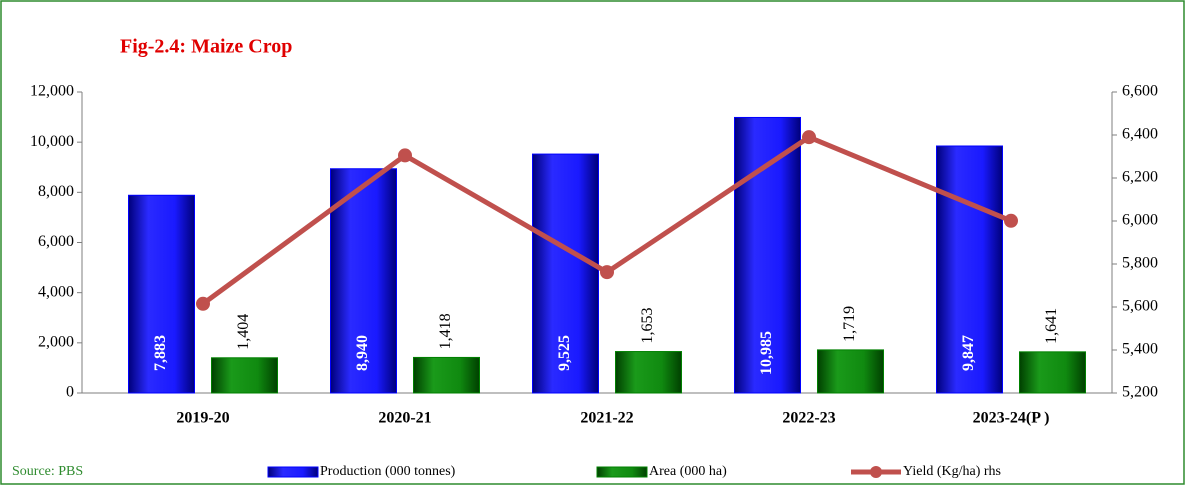  Describe the element at coordinates (445, 331) in the screenshot. I see `data-label: 1,418` at that location.